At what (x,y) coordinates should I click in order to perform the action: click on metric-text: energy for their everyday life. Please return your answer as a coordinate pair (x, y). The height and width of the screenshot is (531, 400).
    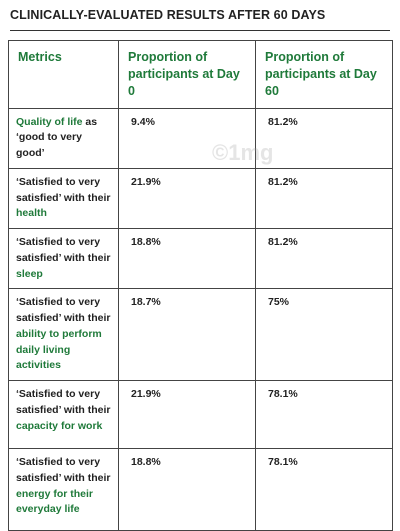
    Looking at the image, I should click on (55, 501).